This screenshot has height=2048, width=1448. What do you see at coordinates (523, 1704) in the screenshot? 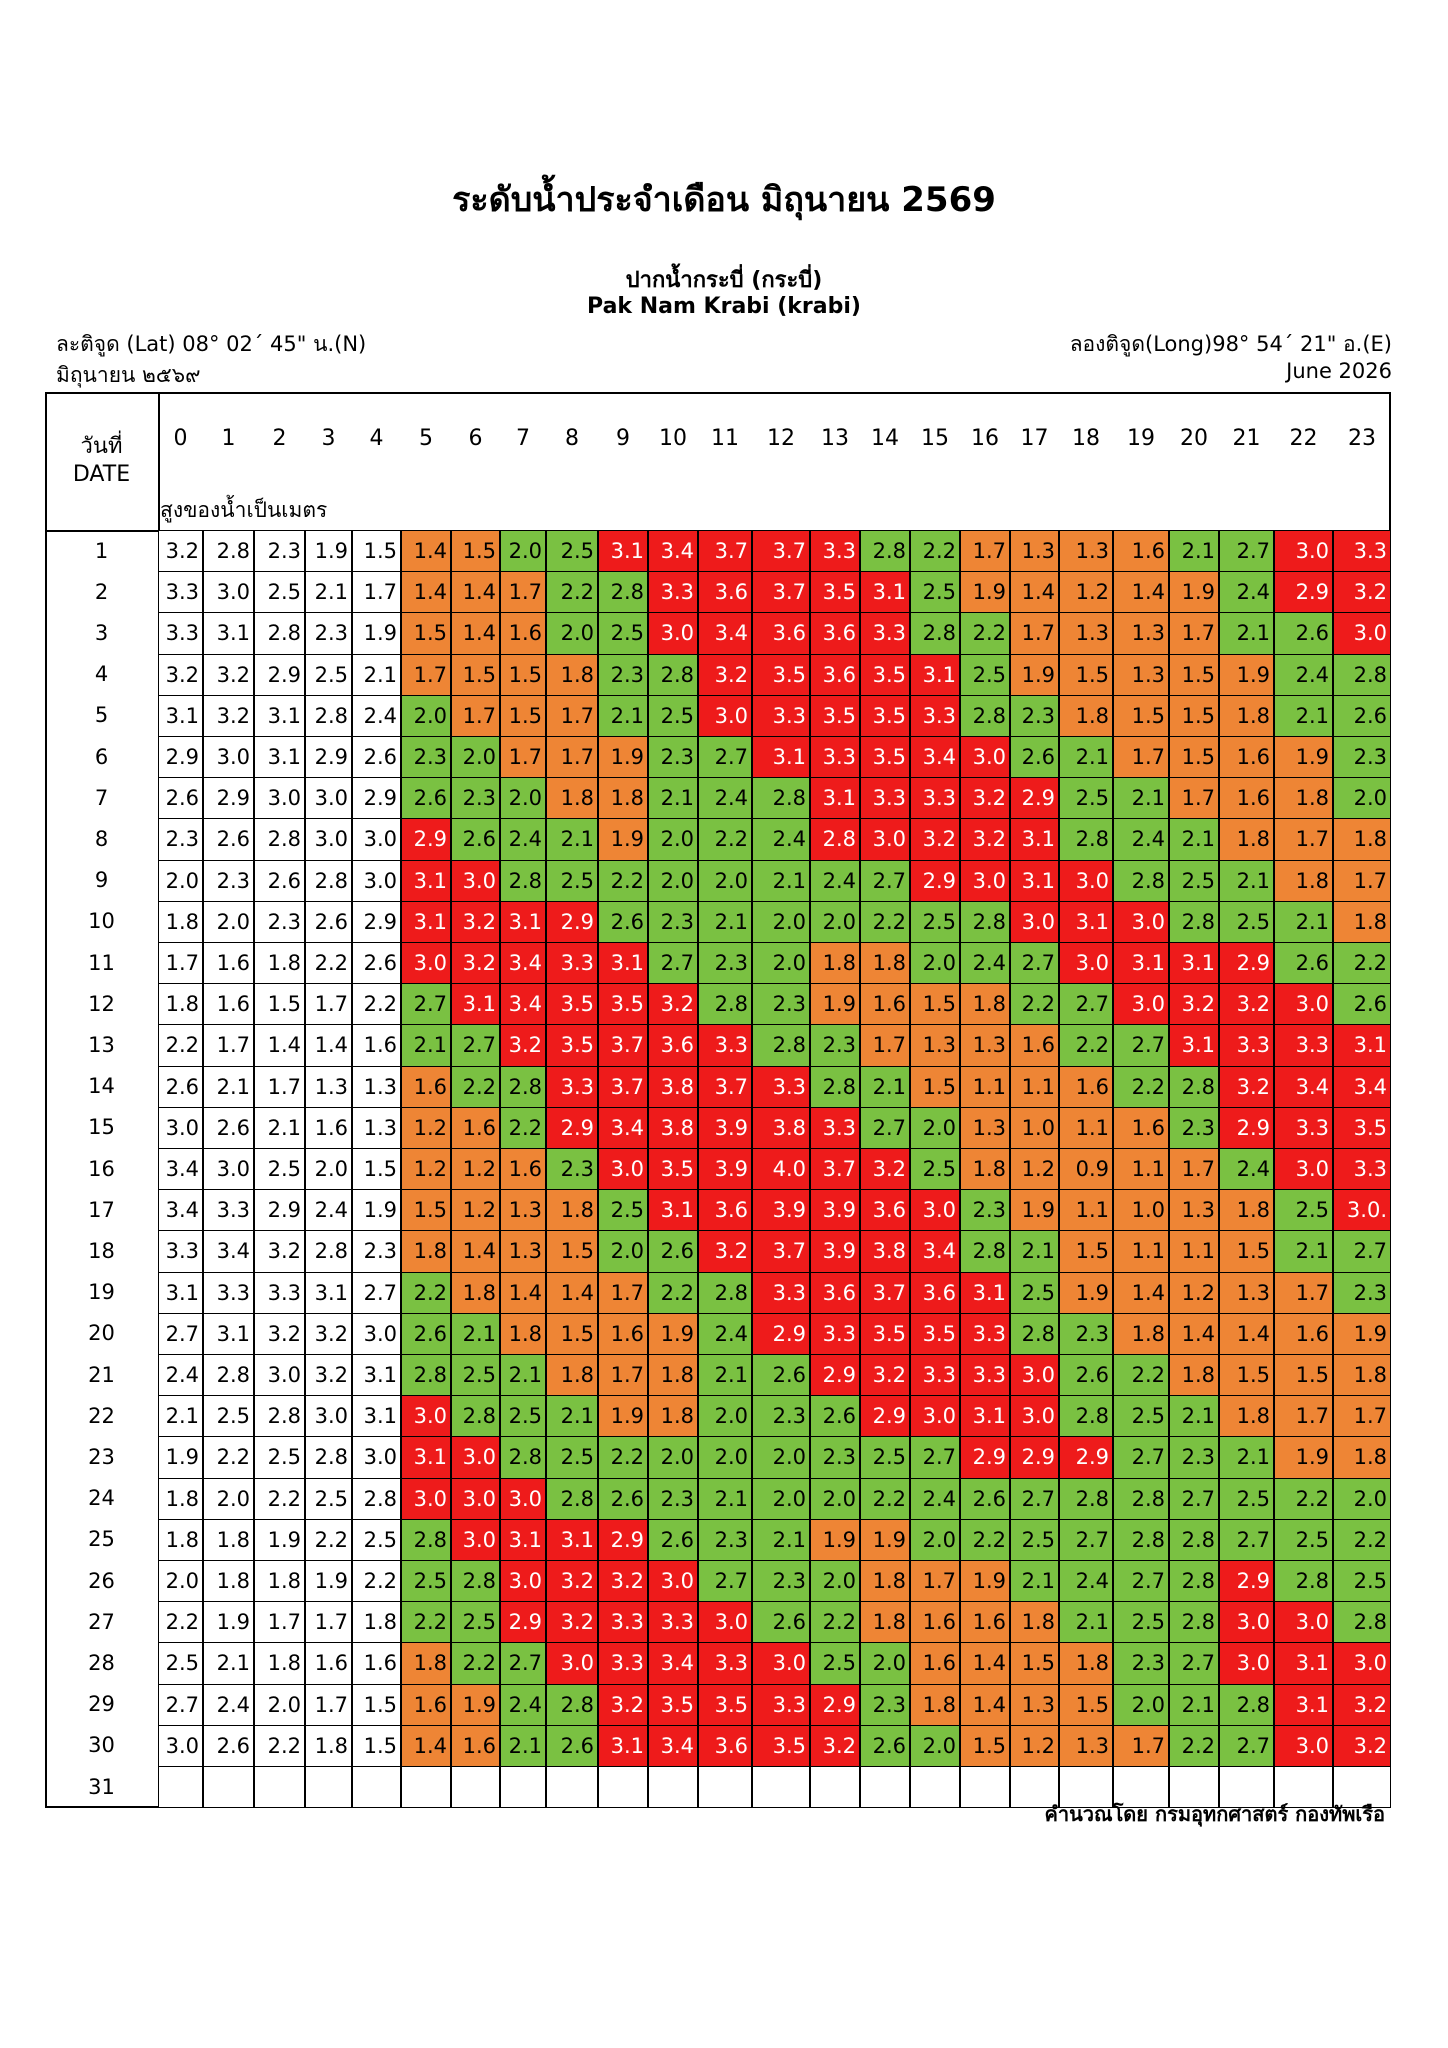
I see `tide-cell: 2.4` at bounding box center [523, 1704].